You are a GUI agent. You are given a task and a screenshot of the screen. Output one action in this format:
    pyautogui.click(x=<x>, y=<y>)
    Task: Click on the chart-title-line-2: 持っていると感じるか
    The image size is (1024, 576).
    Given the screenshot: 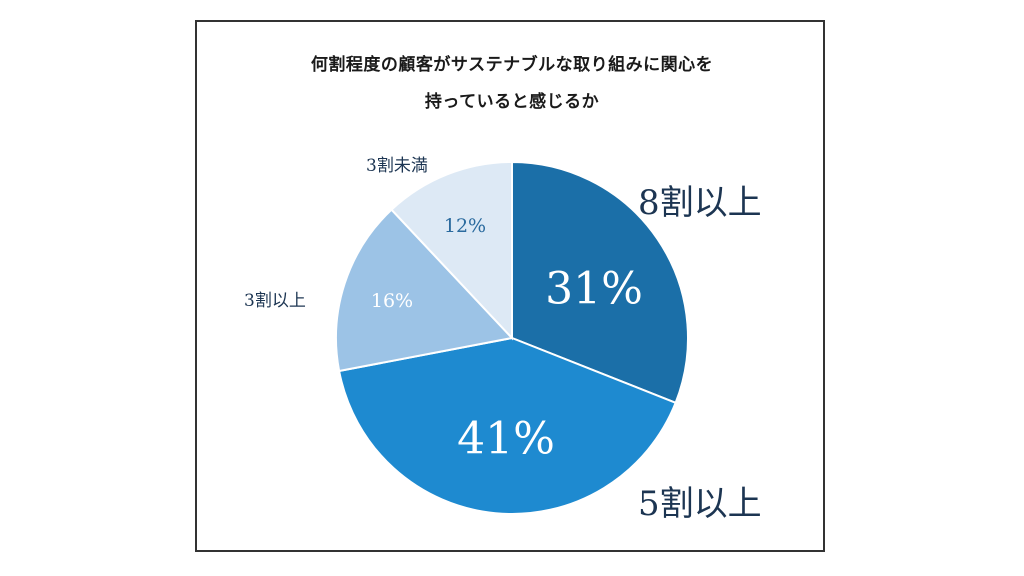 What is the action you would take?
    pyautogui.click(x=512, y=102)
    